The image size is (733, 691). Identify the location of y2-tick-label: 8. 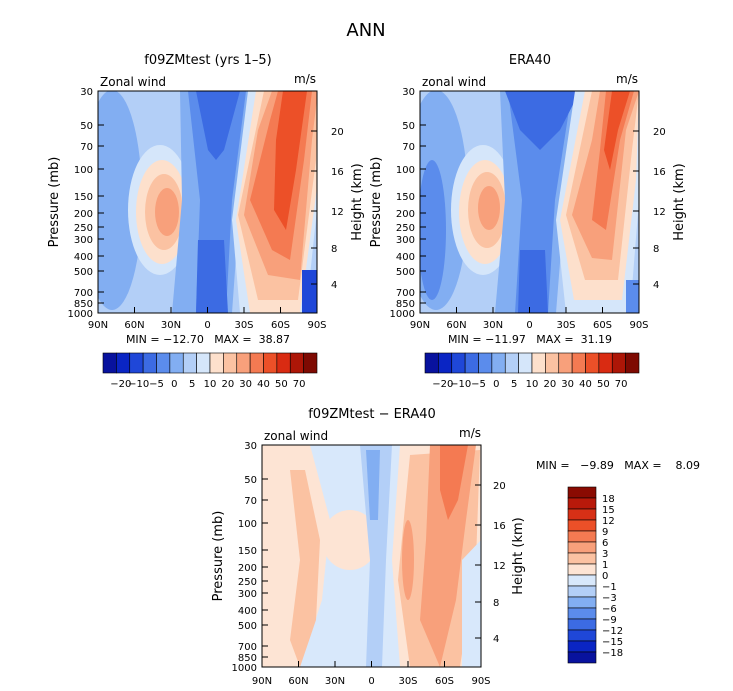
(334, 249).